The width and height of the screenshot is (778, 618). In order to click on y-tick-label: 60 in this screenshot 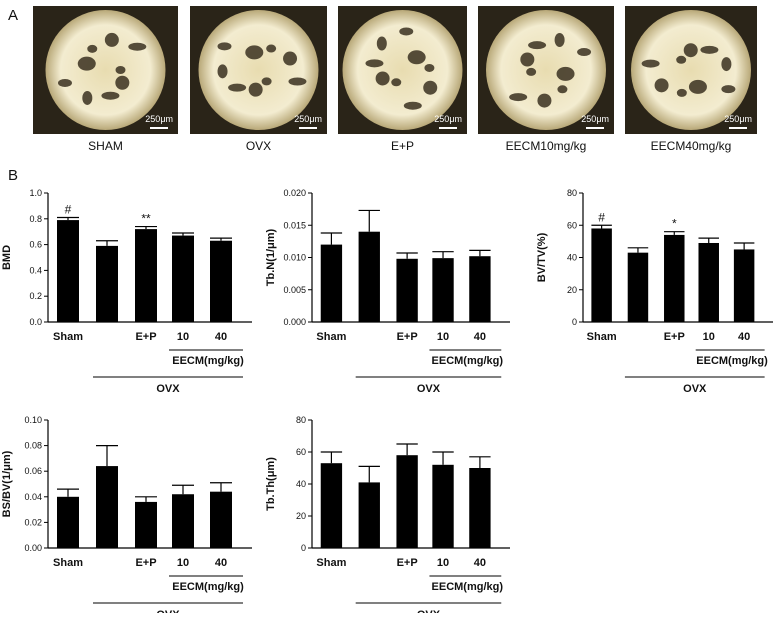, I will do `click(301, 452)`.